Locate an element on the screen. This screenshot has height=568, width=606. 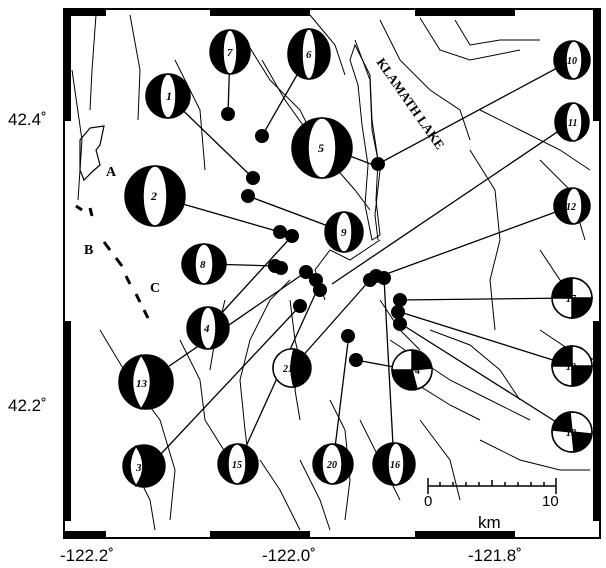
beachball-6: 6 is located at coordinates (309, 54).